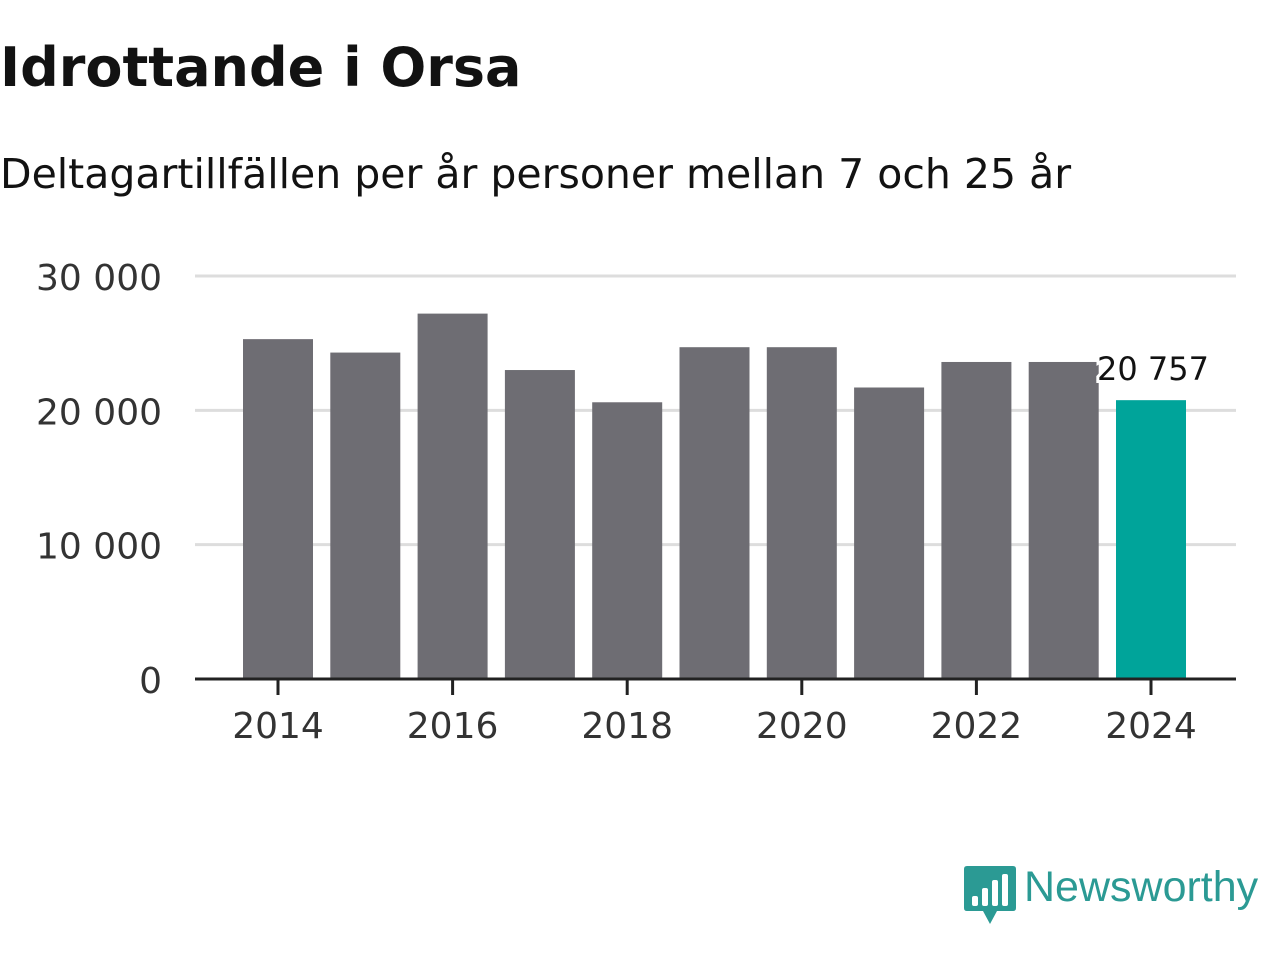  Describe the element at coordinates (1153, 369) in the screenshot. I see `data-label: 20 757` at that location.